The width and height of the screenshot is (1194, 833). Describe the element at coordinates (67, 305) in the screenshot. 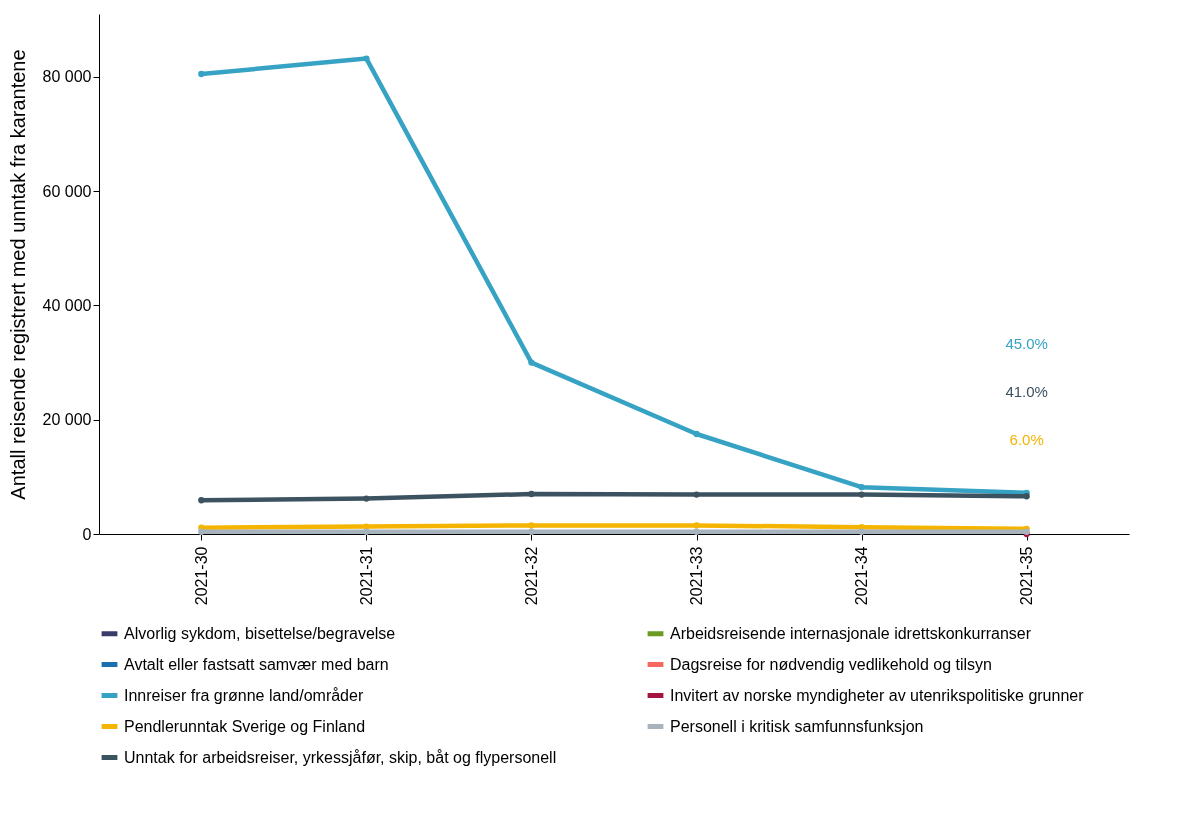

I see `y-tick-label: 40 000` at that location.